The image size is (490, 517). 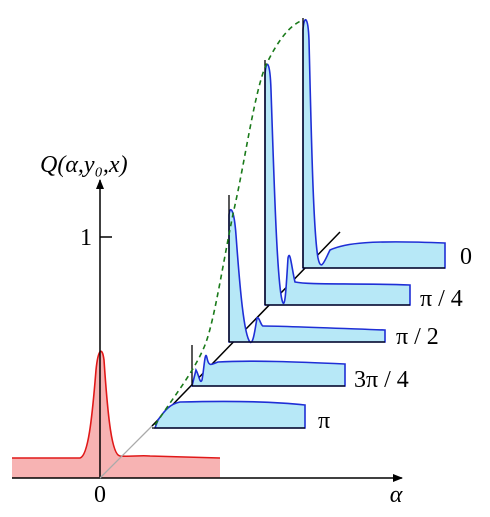 I want to click on x-label: α, so click(x=396, y=495).